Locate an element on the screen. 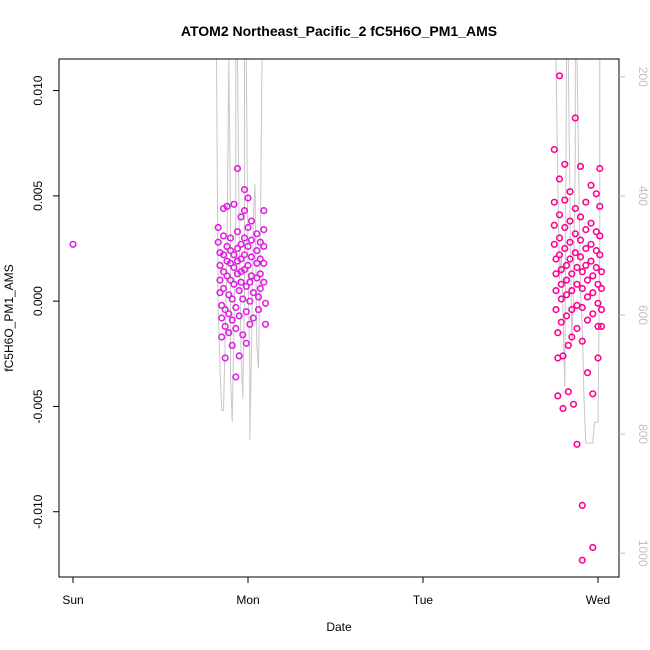 Image resolution: width=650 pixels, height=650 pixels. x-tick-label: Tue is located at coordinates (423, 600).